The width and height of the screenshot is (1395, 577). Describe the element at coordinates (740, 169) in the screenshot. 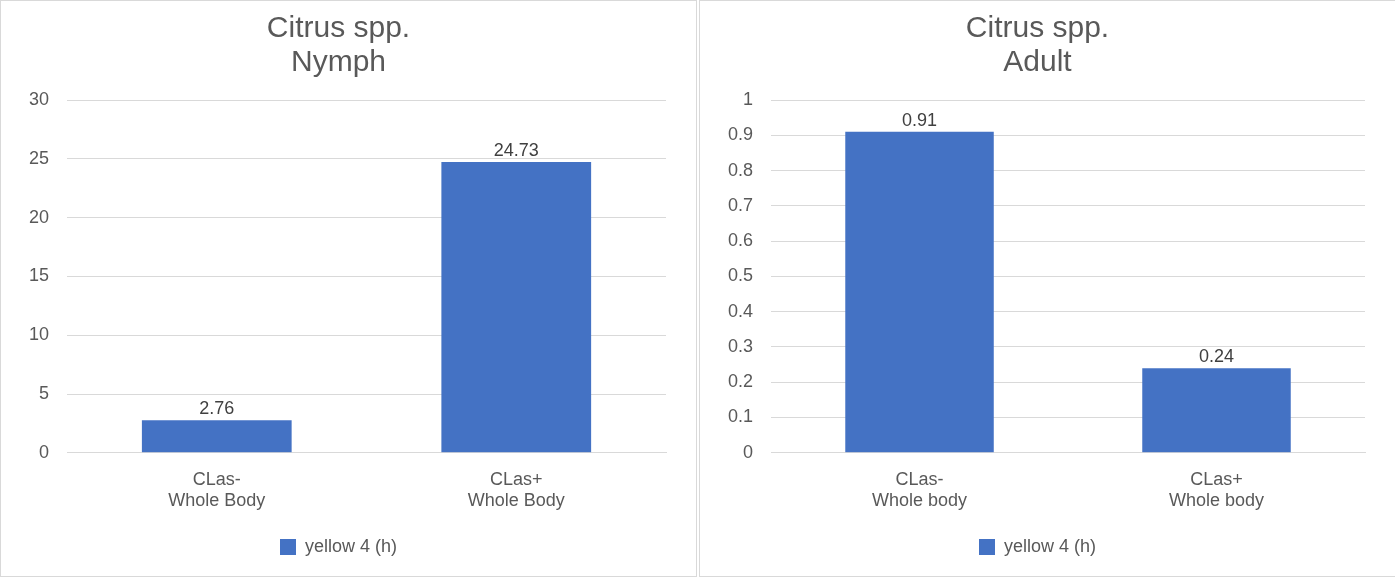

I see `y-tick-label: 0.8` at that location.